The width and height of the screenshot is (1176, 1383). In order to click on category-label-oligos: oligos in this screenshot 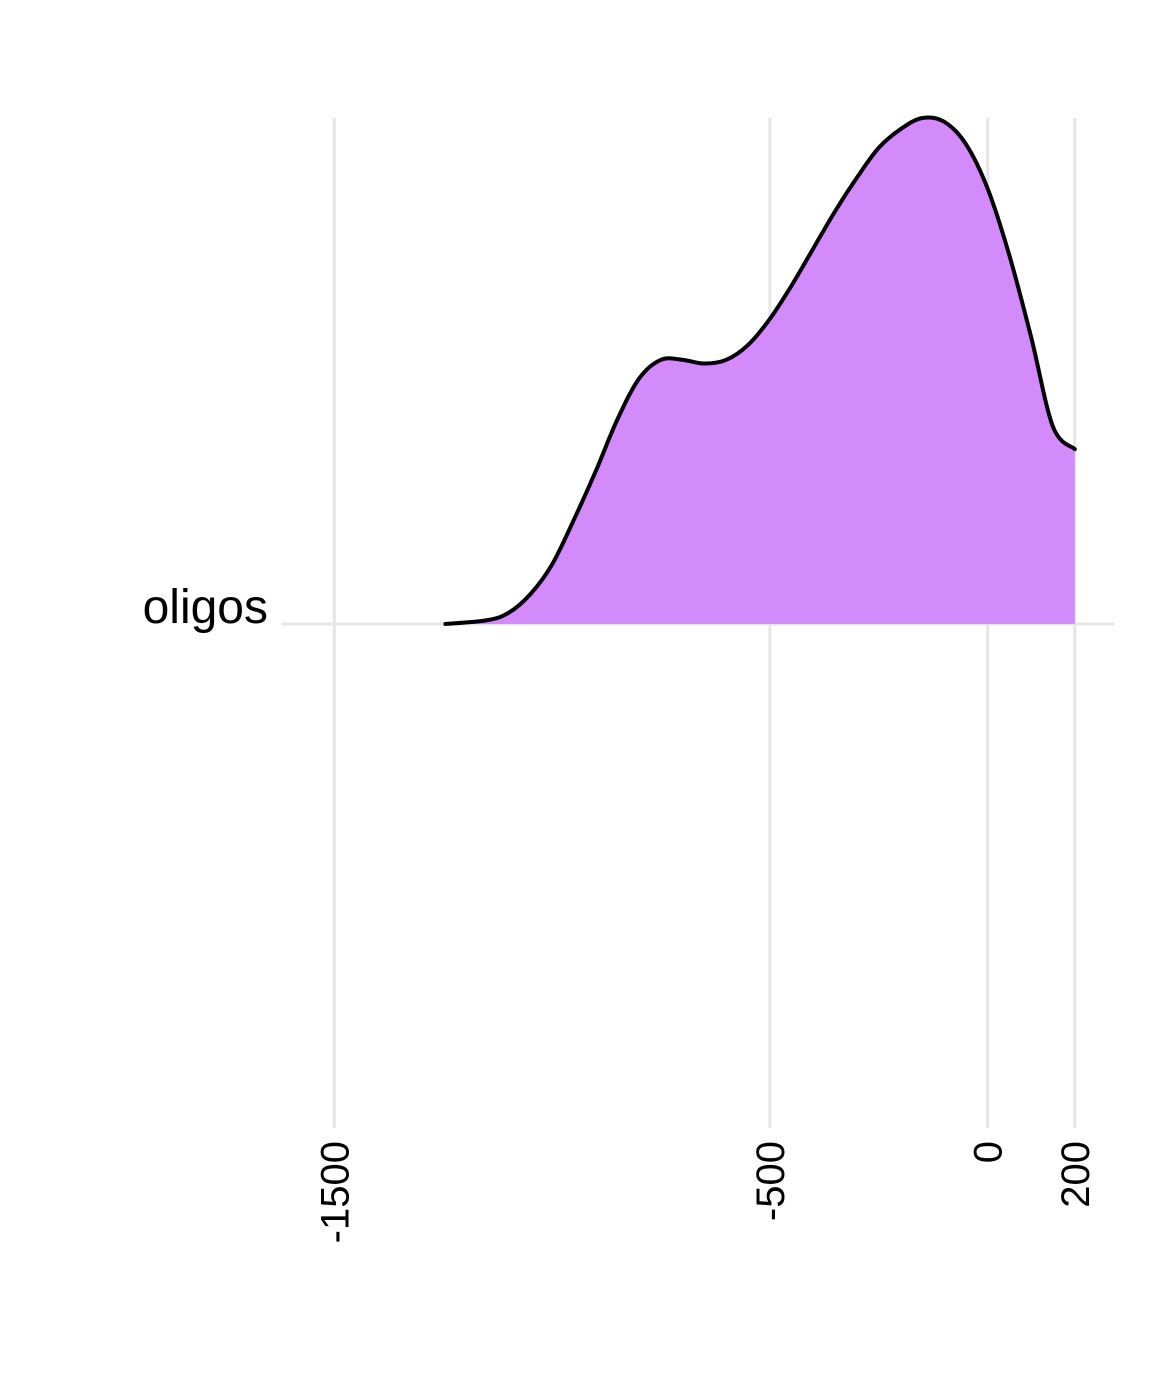, I will do `click(205, 607)`.